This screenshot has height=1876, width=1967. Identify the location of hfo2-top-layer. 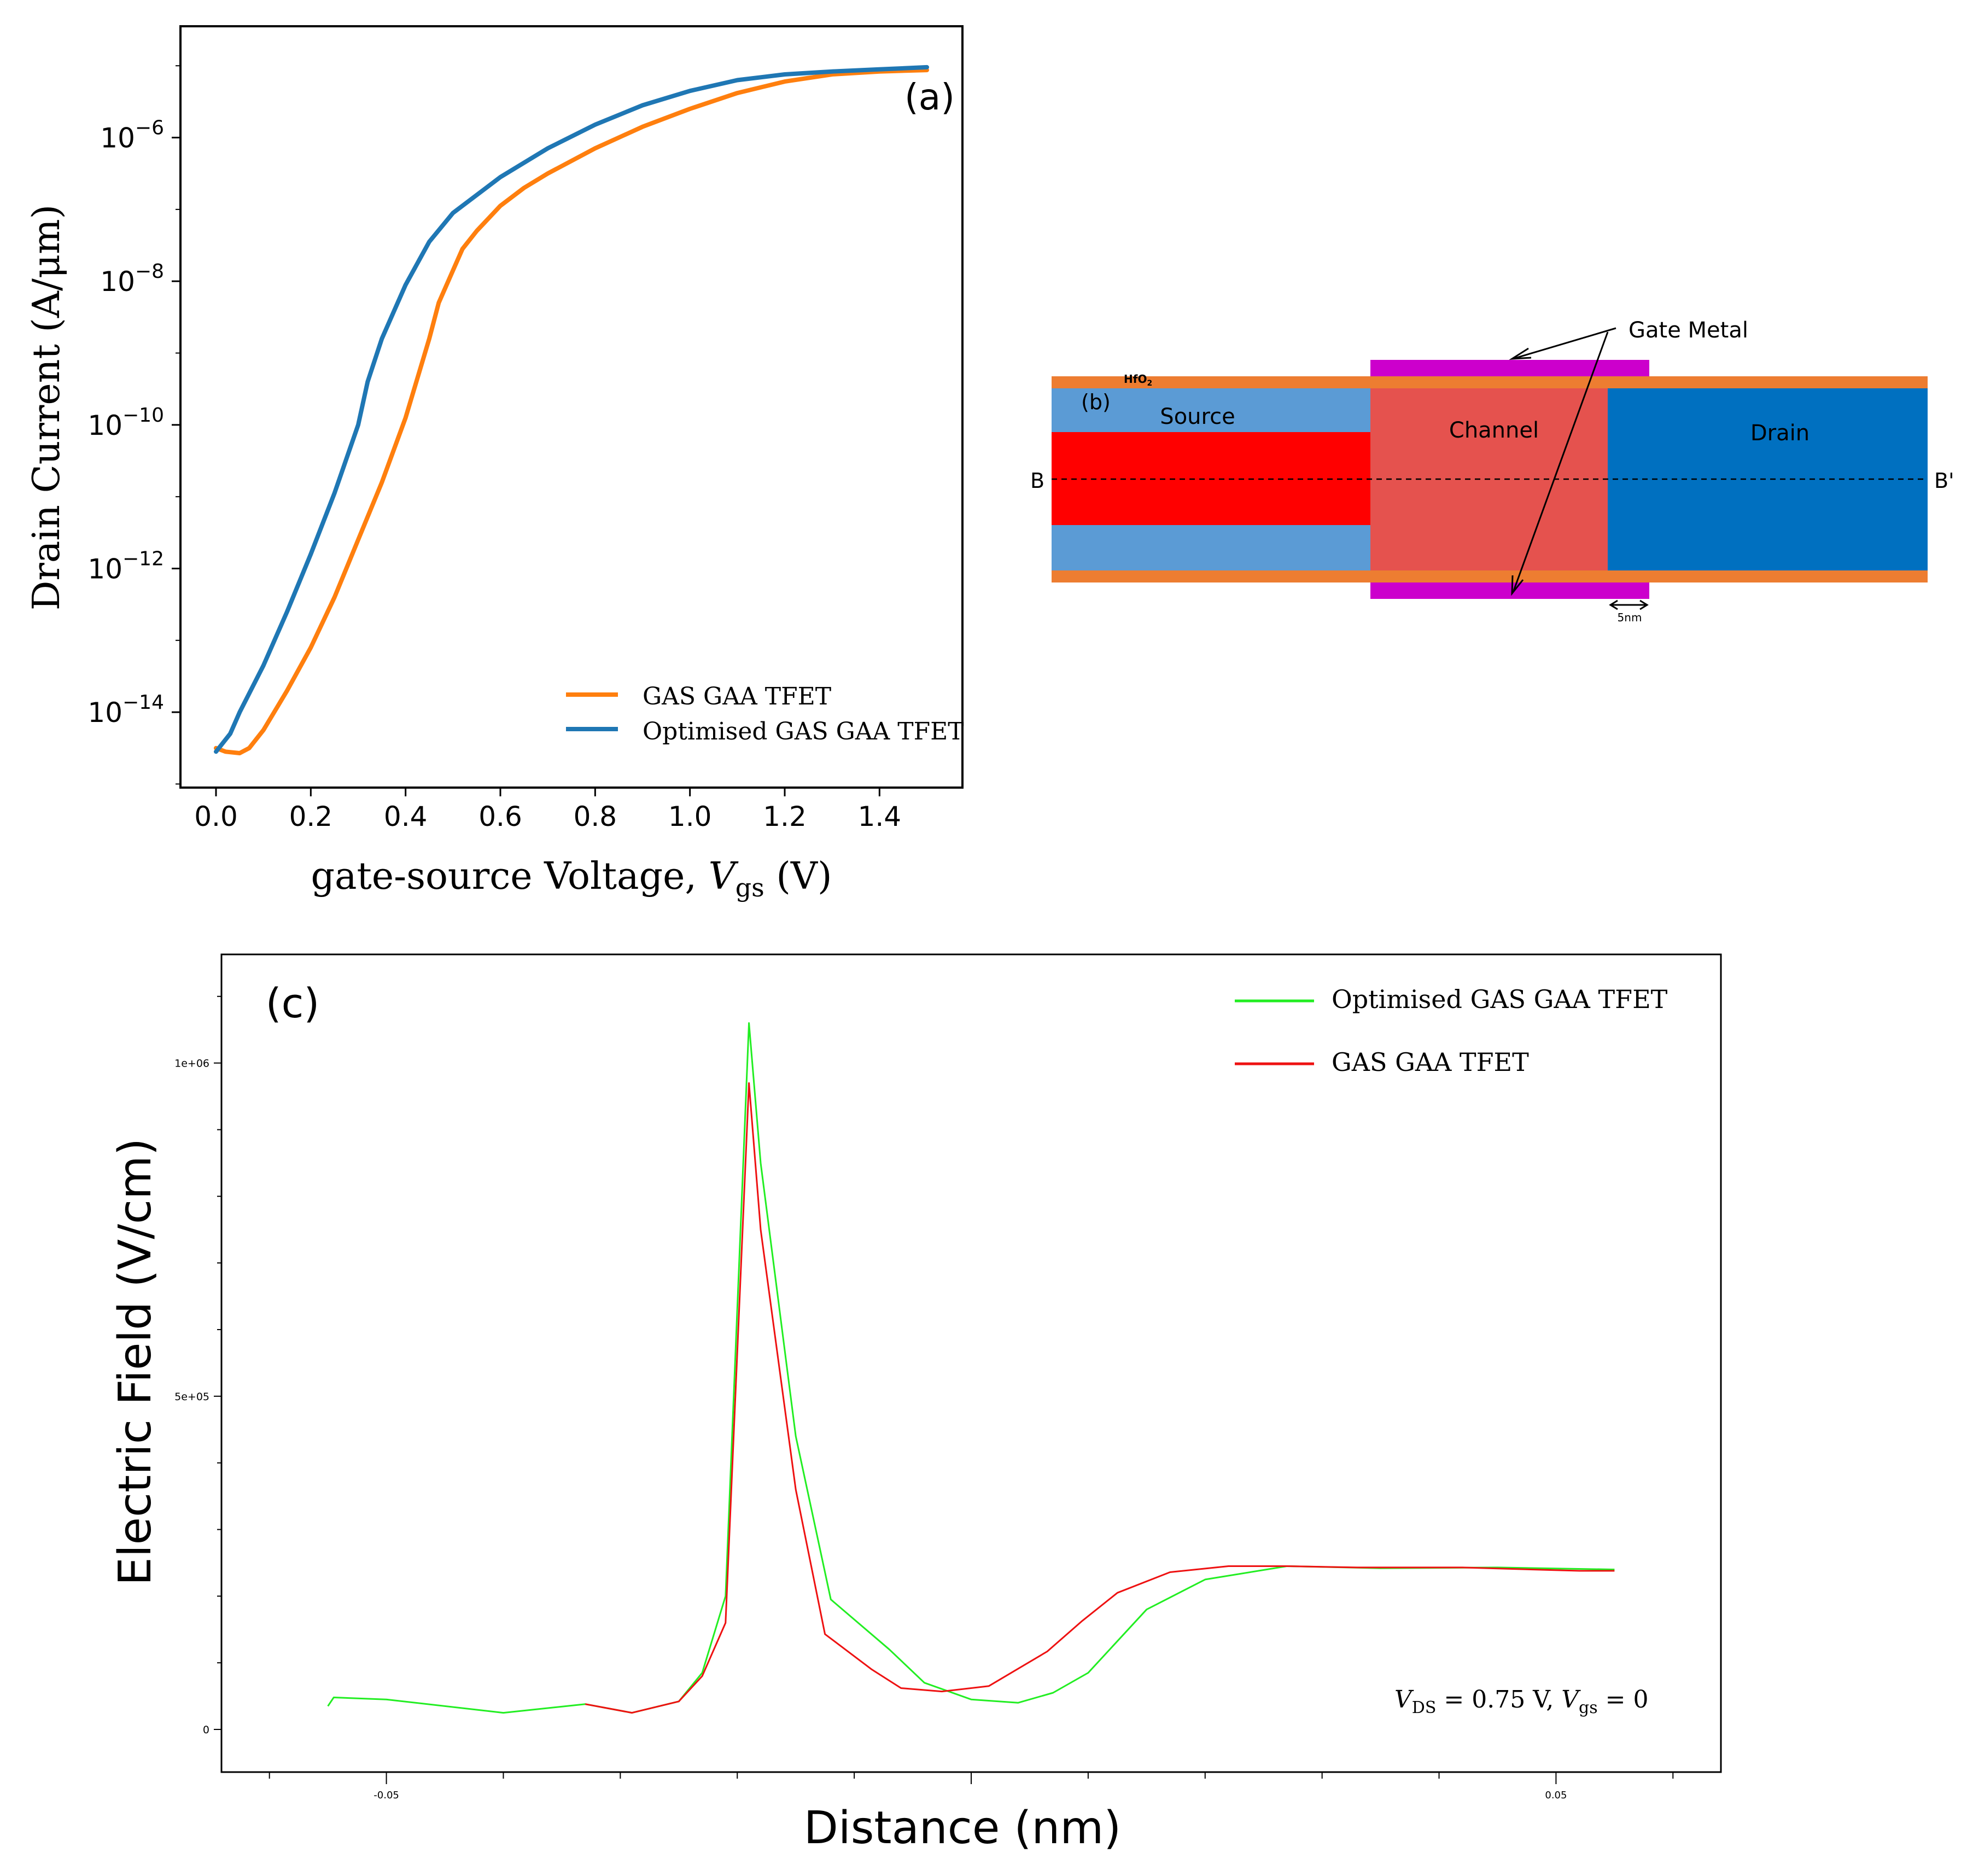
(1490, 382).